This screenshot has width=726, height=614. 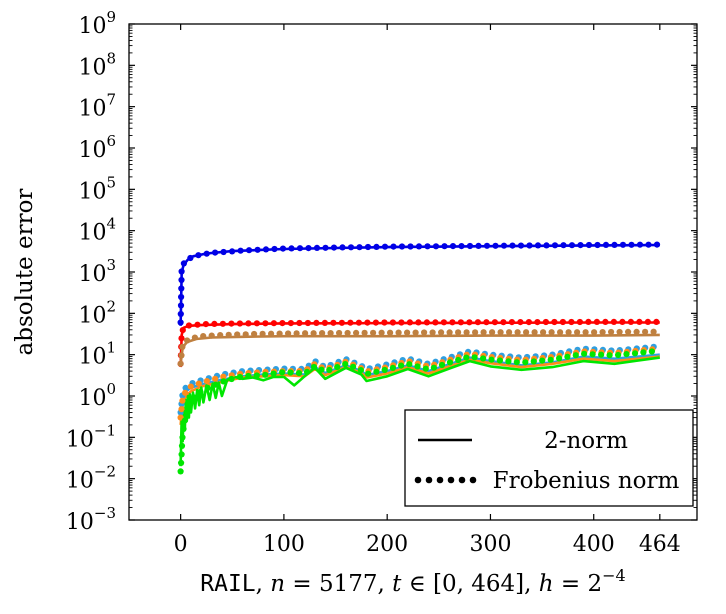 What do you see at coordinates (97, 147) in the screenshot?
I see `y-tick-label: 10⁶` at bounding box center [97, 147].